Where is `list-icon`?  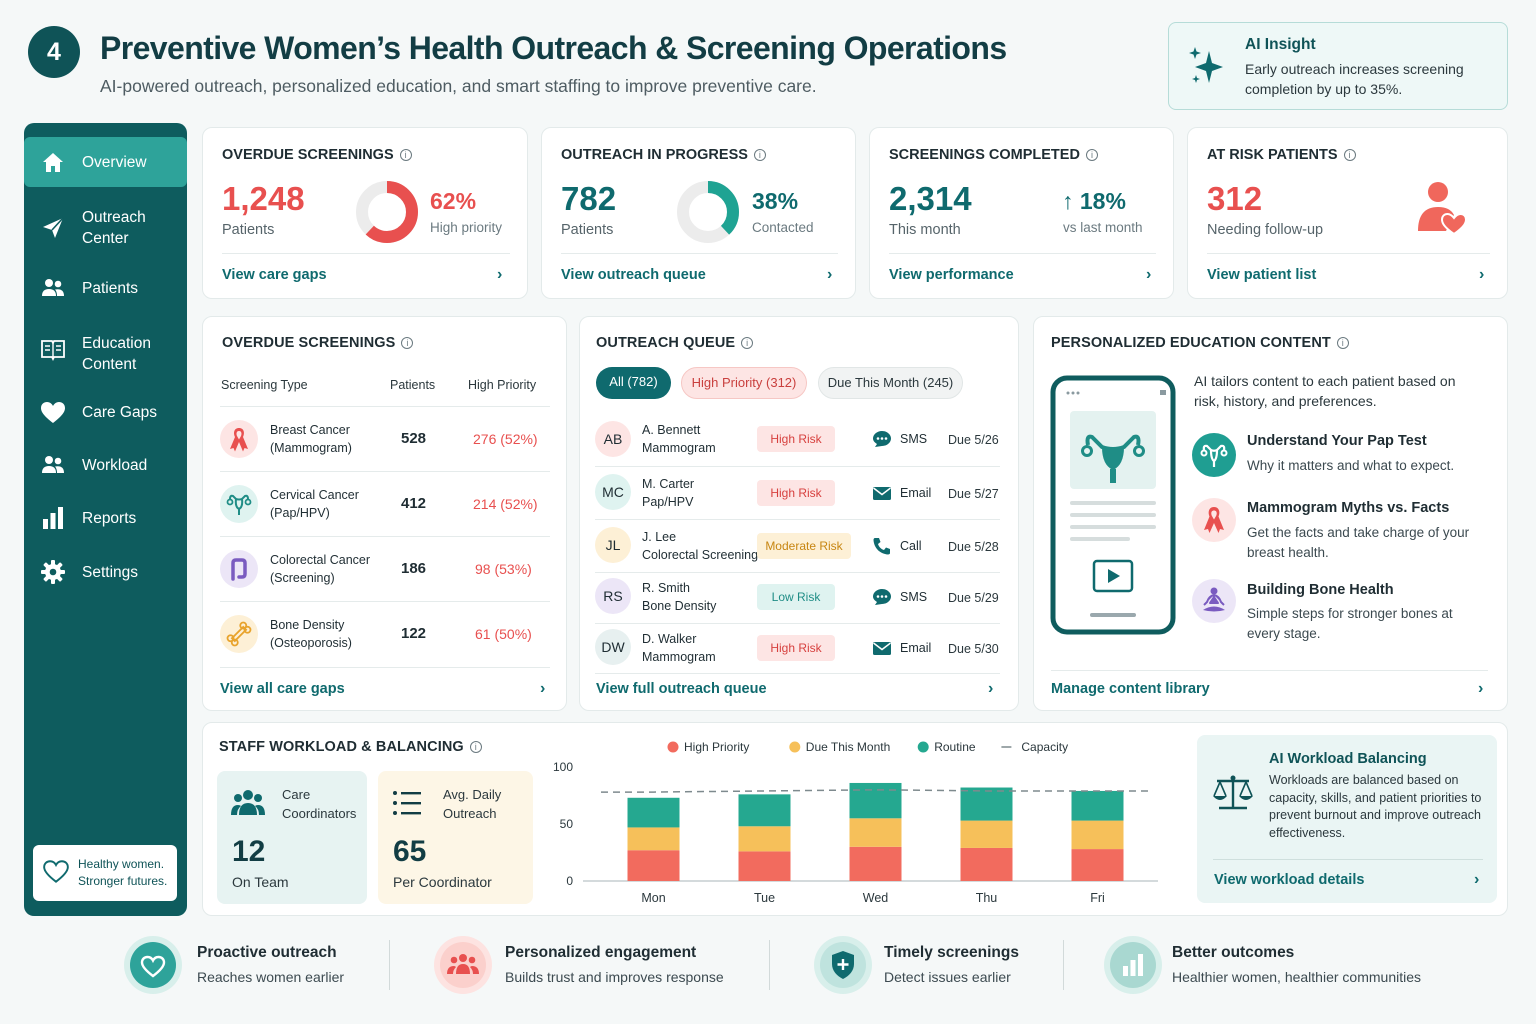
list-icon is located at coordinates (407, 803).